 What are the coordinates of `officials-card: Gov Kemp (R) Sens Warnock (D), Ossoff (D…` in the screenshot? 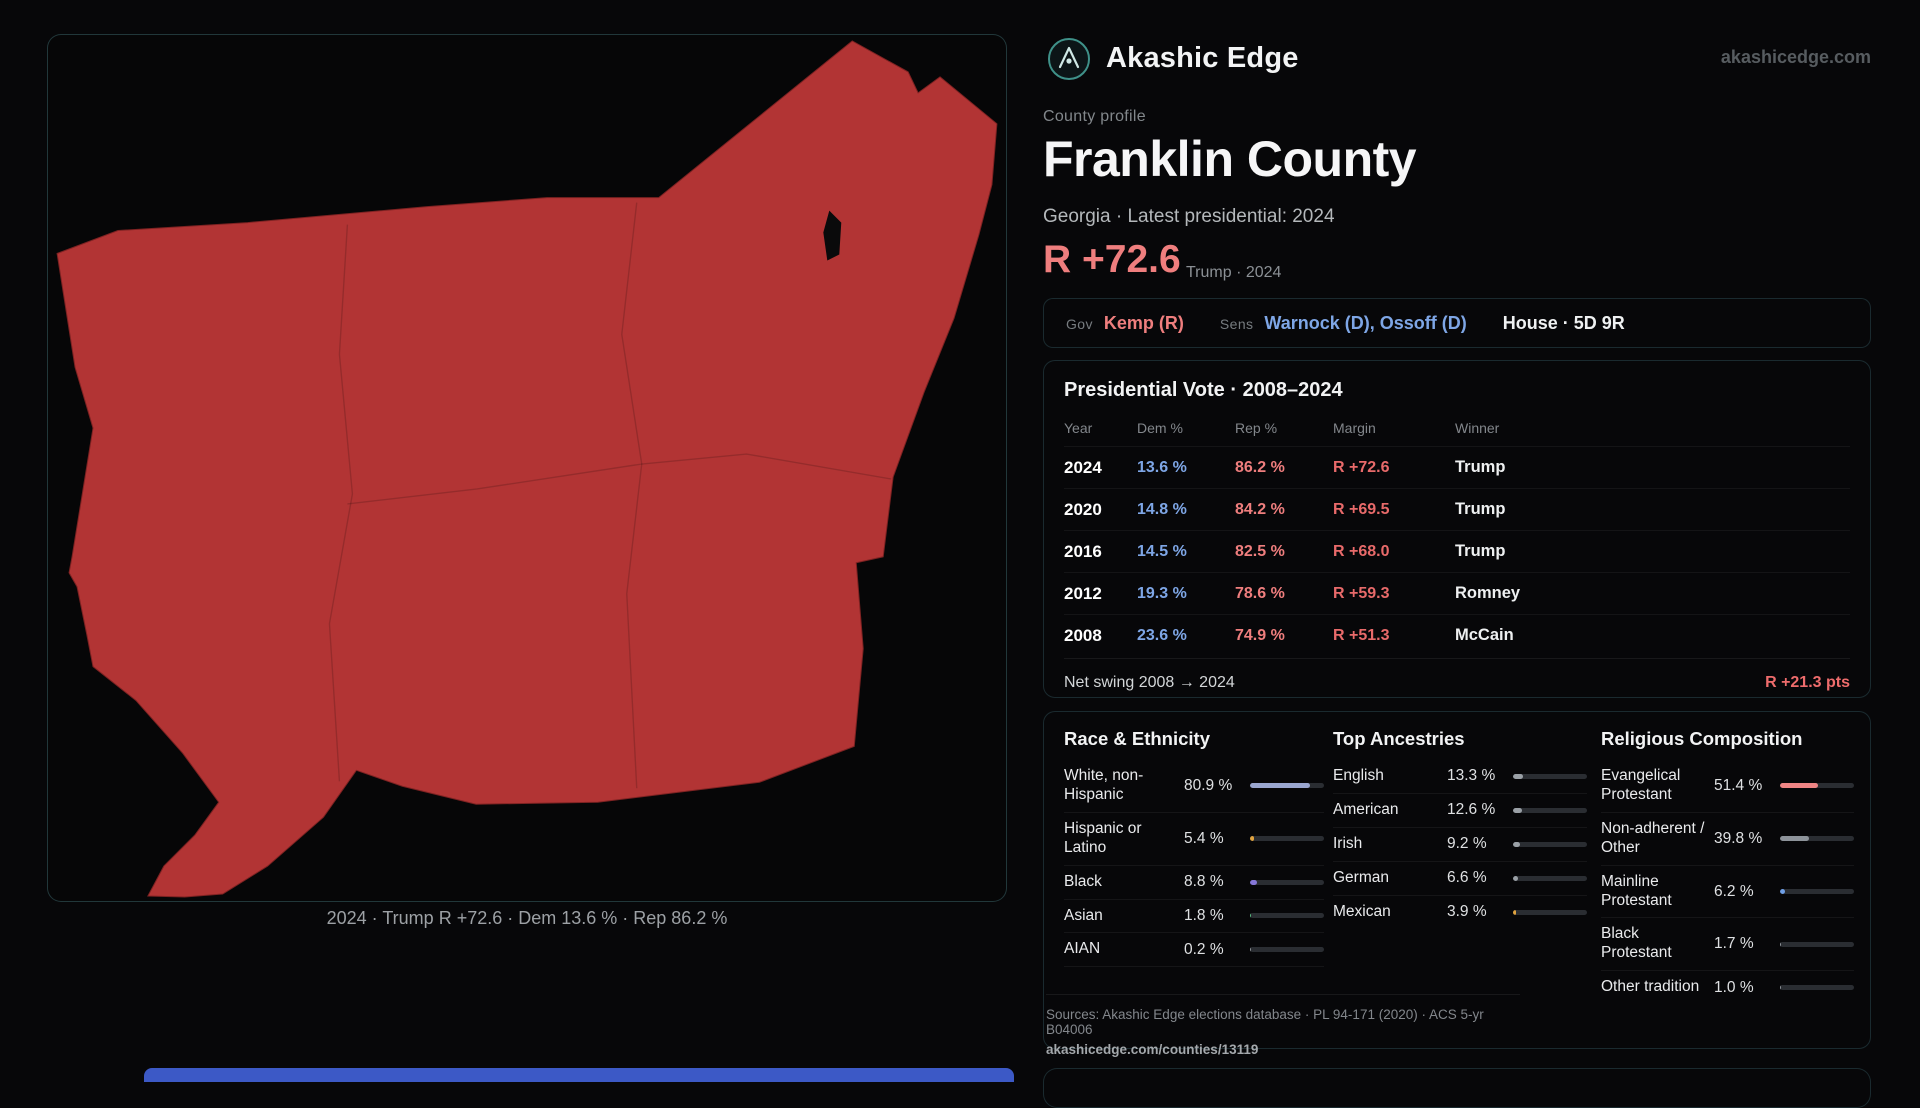 It's located at (1457, 323).